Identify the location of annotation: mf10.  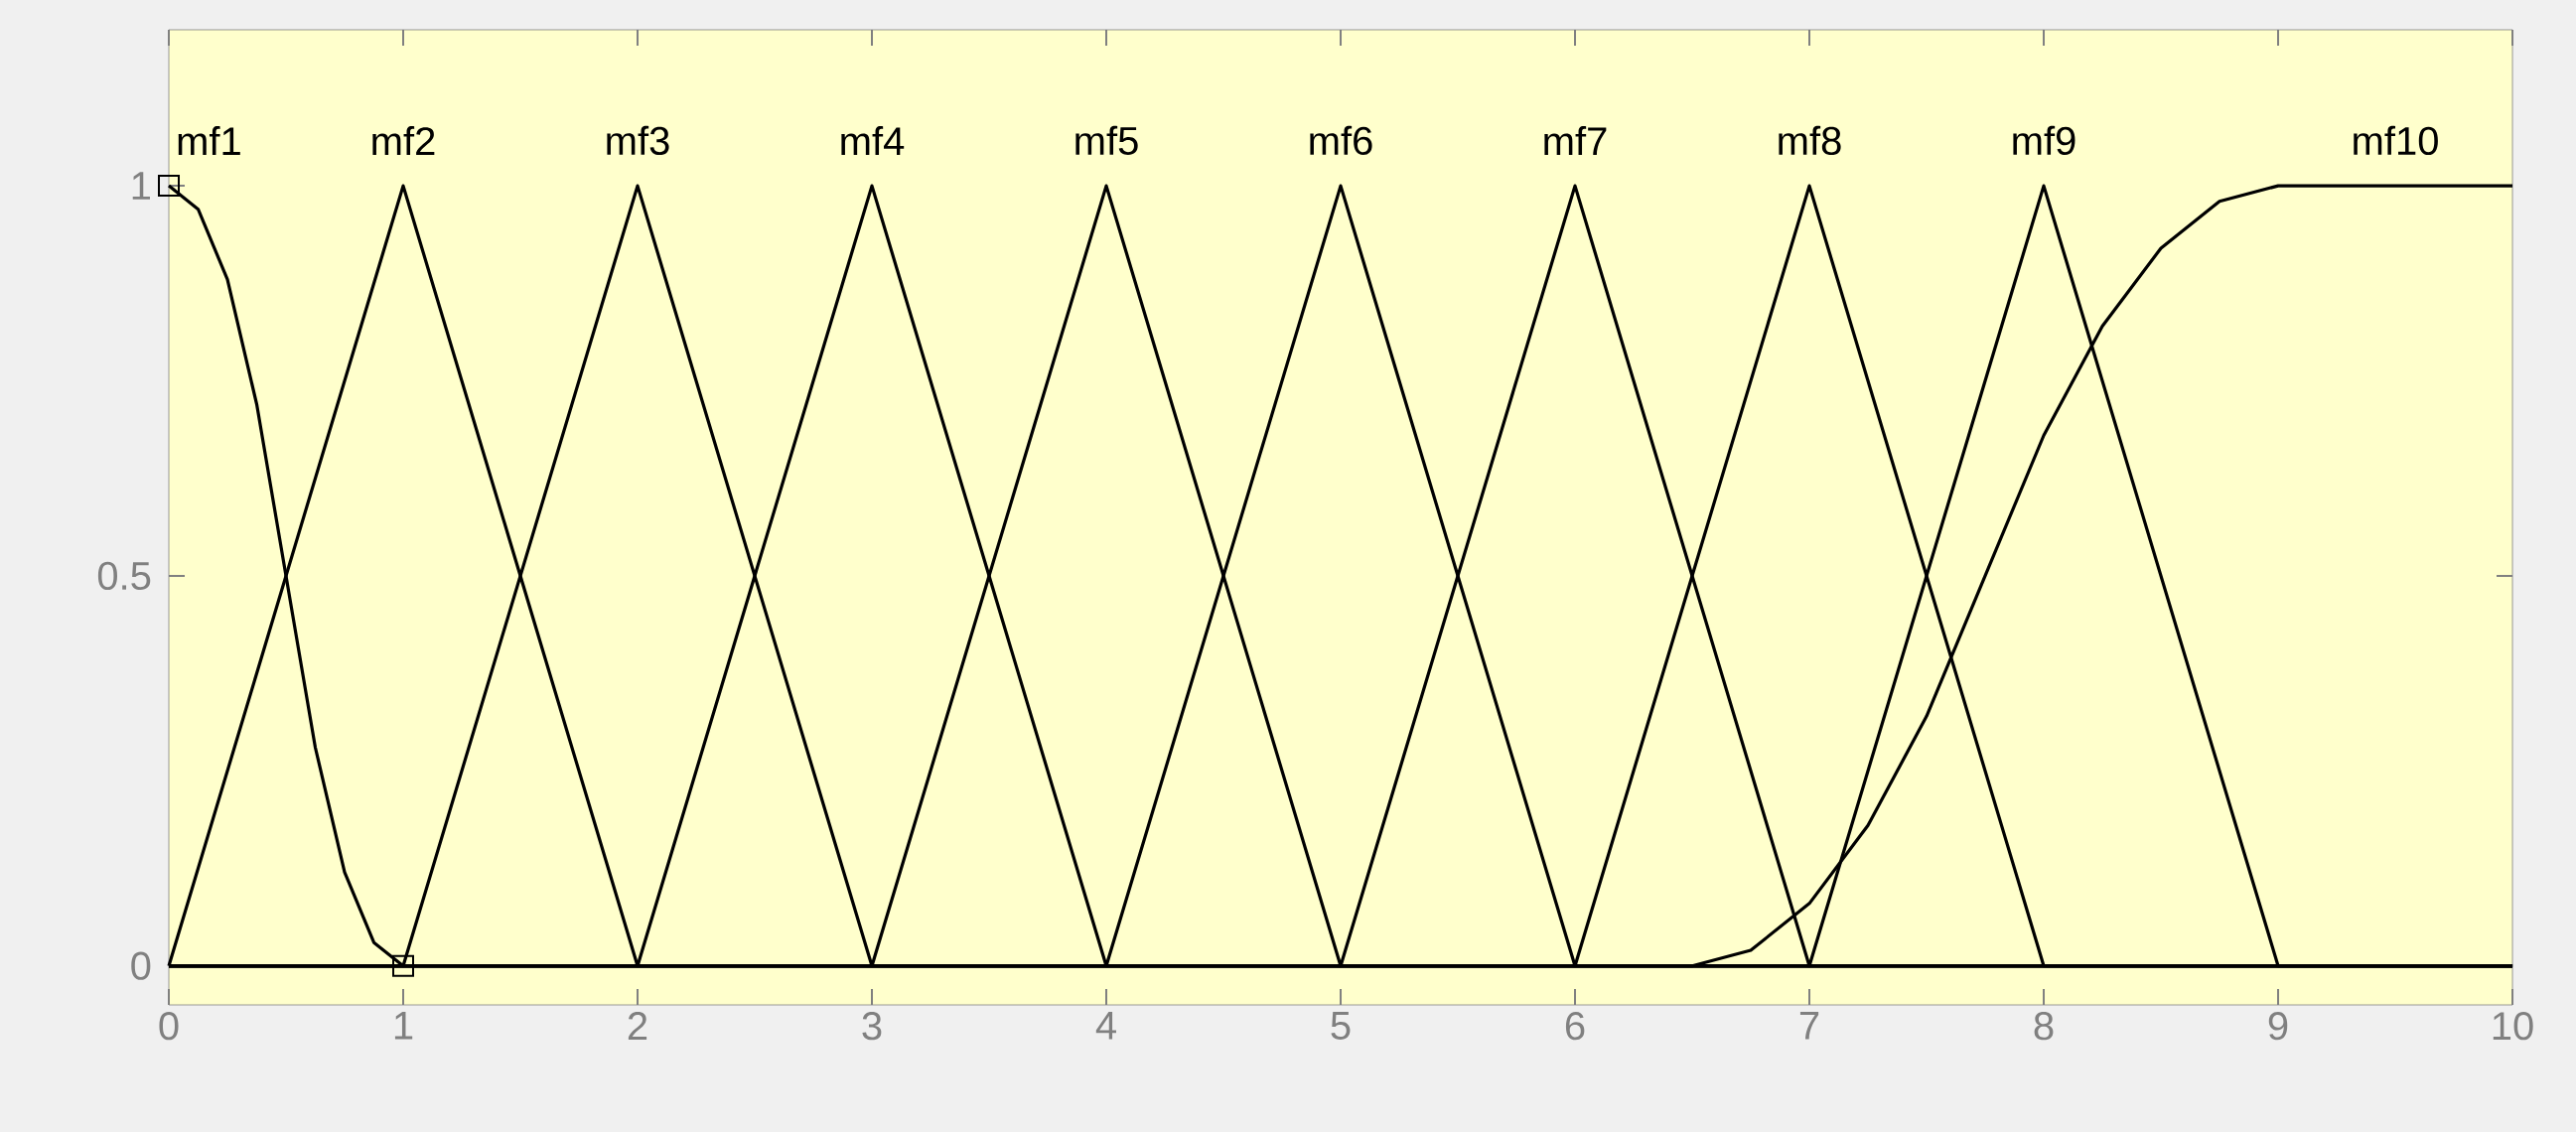
(2396, 140).